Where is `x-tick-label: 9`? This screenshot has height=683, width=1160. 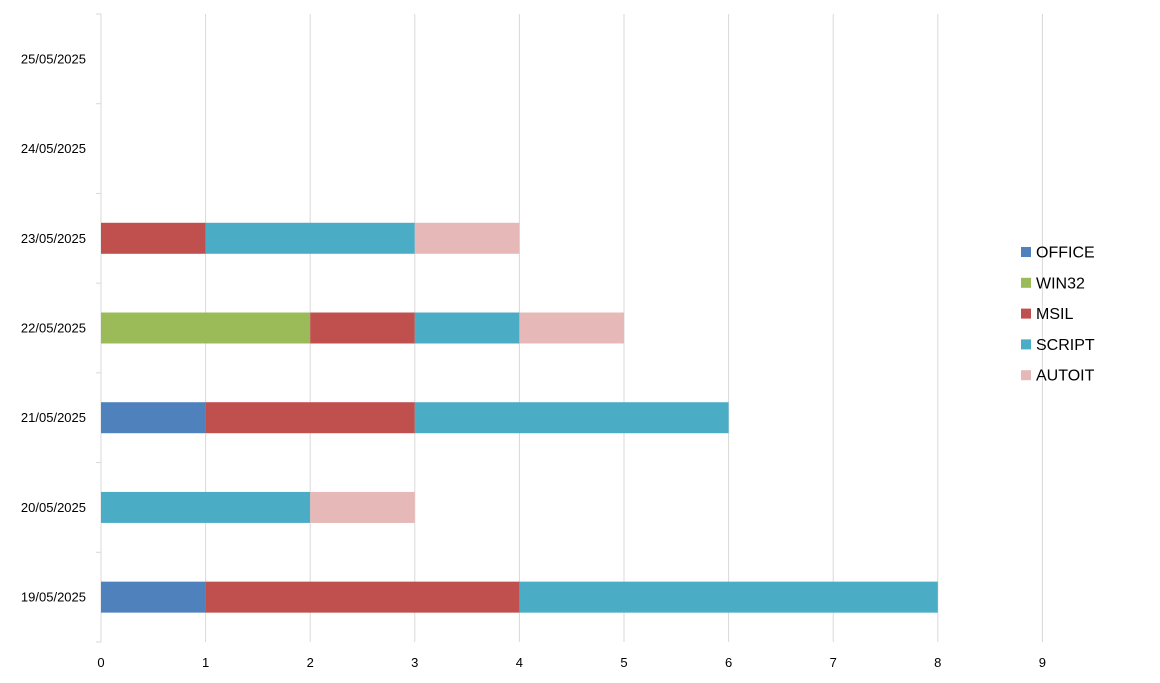
x-tick-label: 9 is located at coordinates (1042, 662).